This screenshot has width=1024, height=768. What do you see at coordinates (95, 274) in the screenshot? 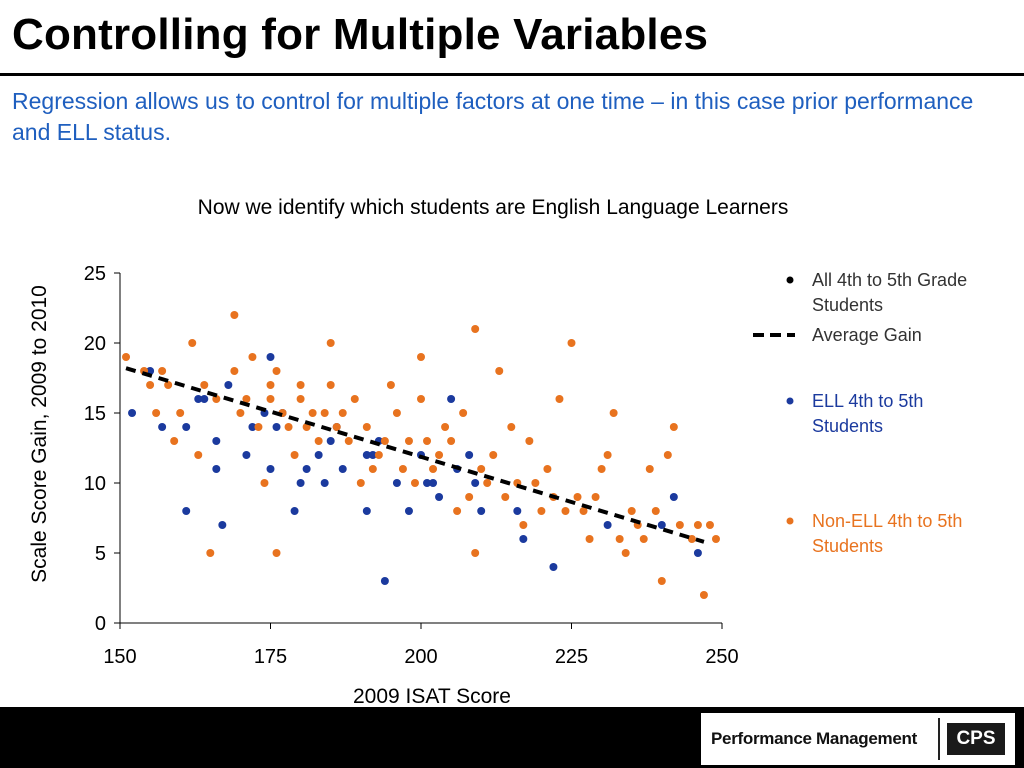
I see `y-tick-label: 25` at bounding box center [95, 274].